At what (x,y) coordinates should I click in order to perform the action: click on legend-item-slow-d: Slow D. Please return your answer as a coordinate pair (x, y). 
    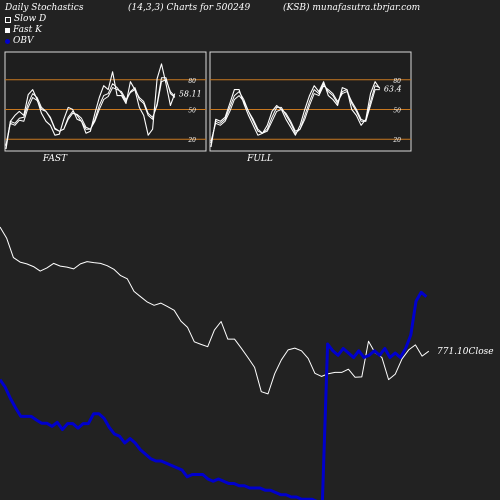
    Looking at the image, I should click on (25, 19).